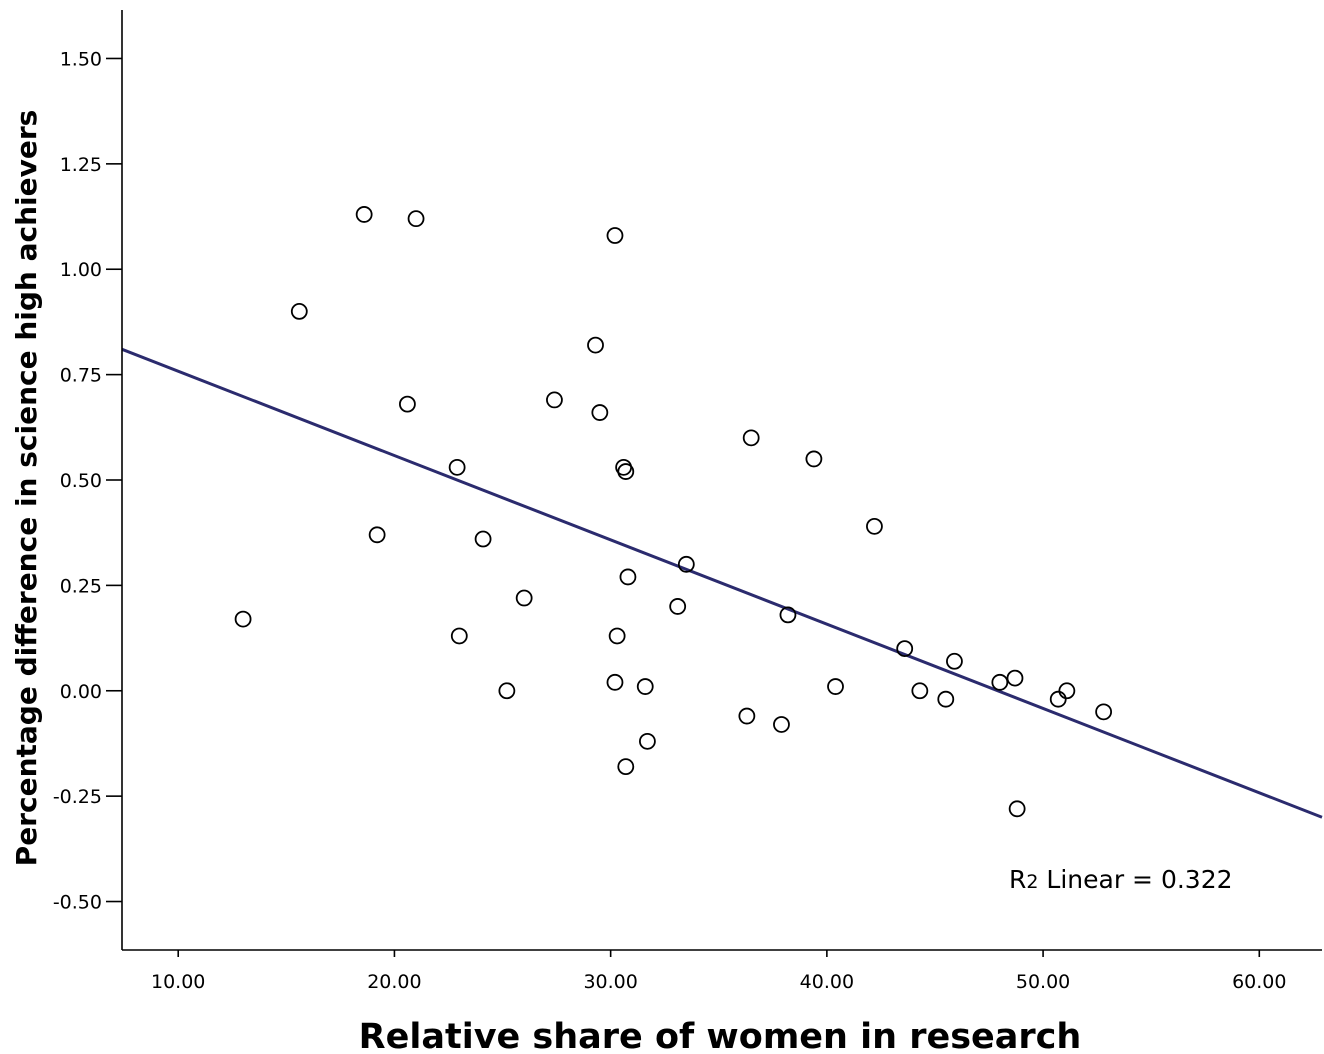  What do you see at coordinates (77, 903) in the screenshot?
I see `y-tick-label: -0.50` at bounding box center [77, 903].